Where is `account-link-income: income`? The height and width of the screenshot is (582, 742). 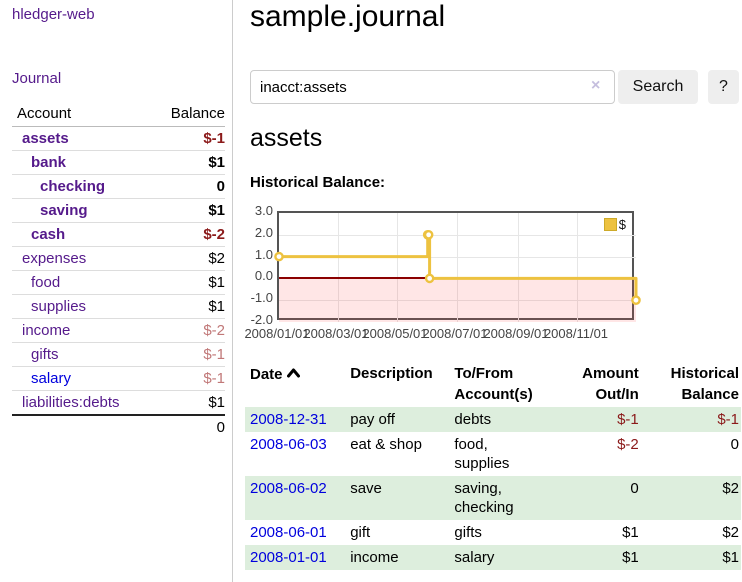
account-link-income: income is located at coordinates (46, 330).